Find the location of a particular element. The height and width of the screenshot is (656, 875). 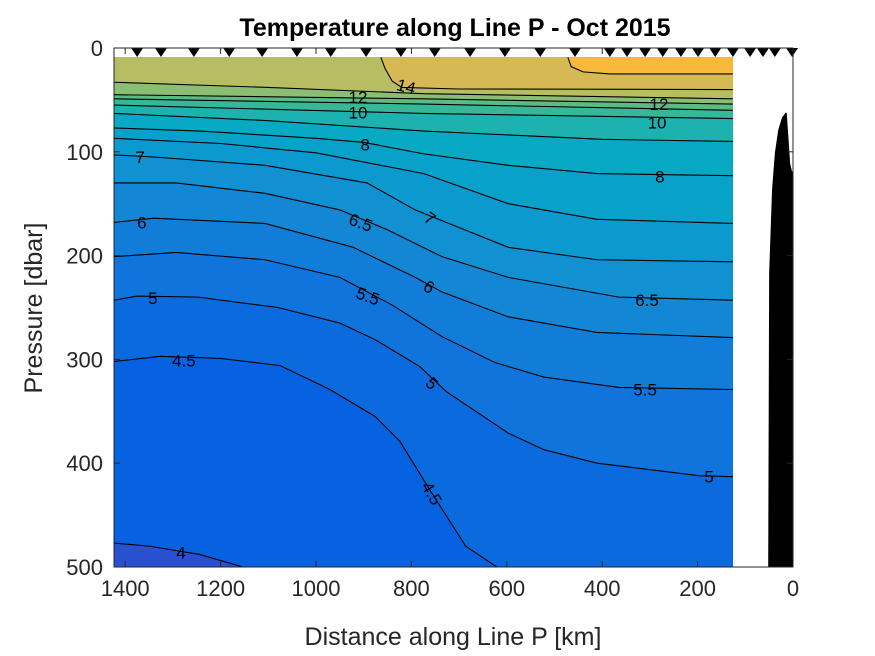

x-tick-label: 400 is located at coordinates (602, 588).